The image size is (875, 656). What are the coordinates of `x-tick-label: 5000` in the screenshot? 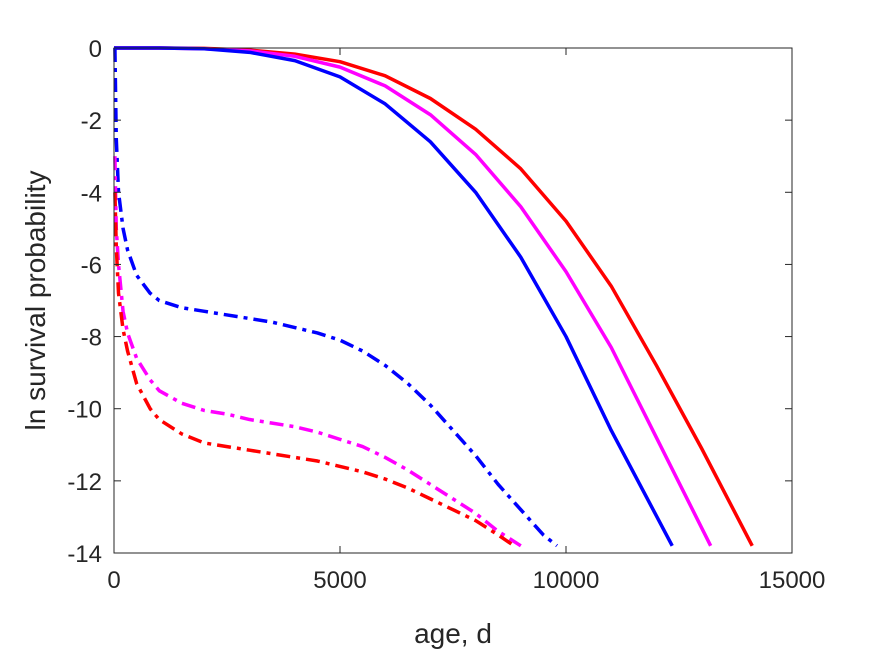 It's located at (339, 580).